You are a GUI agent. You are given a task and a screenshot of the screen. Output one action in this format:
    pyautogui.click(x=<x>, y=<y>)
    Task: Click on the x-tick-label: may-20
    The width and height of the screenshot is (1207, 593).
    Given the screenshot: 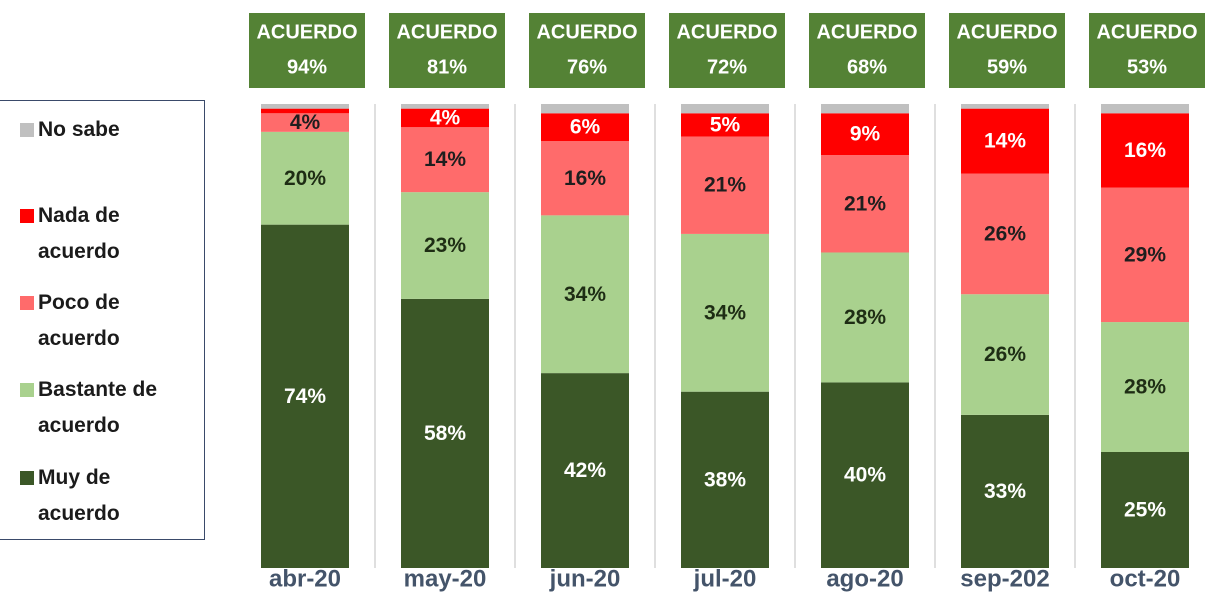 What is the action you would take?
    pyautogui.click(x=445, y=578)
    